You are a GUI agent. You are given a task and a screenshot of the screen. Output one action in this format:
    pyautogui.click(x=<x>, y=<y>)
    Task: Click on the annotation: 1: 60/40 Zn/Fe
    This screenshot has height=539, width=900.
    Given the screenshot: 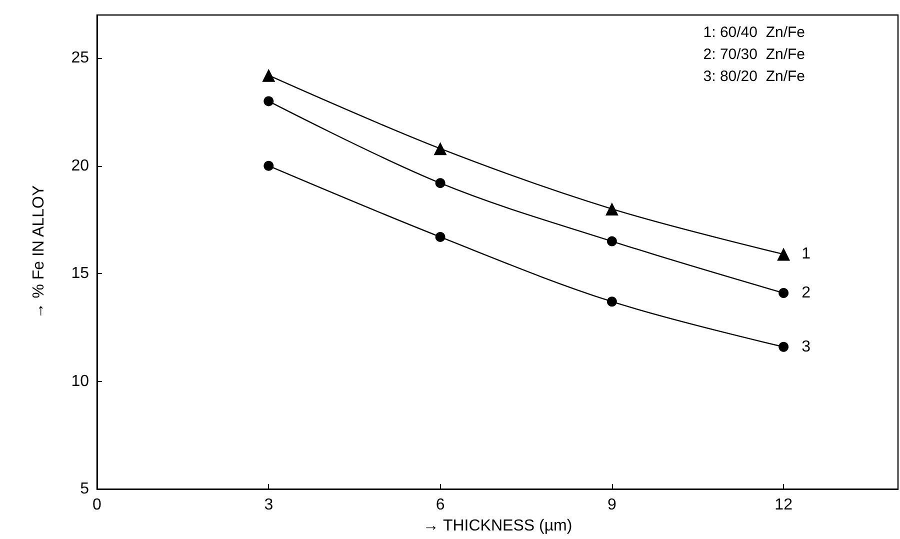 What is the action you would take?
    pyautogui.click(x=754, y=32)
    